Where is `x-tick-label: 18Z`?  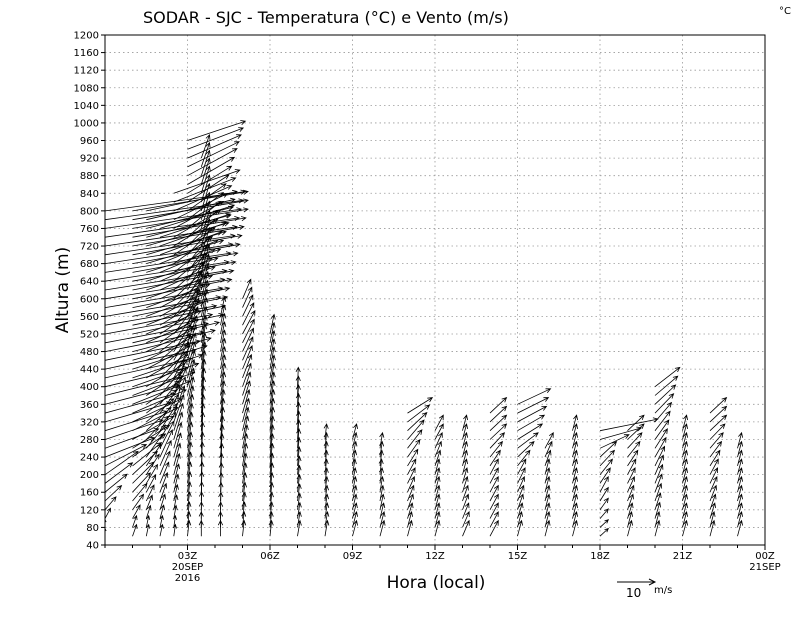 x-tick-label: 18Z is located at coordinates (600, 556).